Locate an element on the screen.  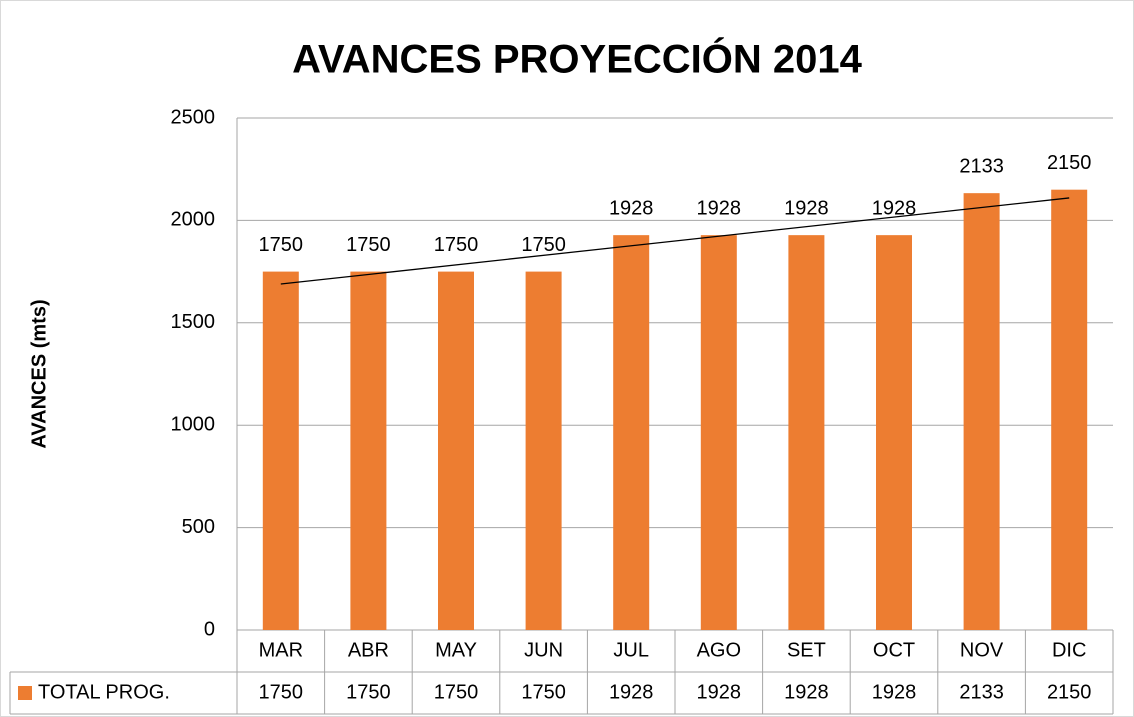
y-tick-label: 500 is located at coordinates (198, 527).